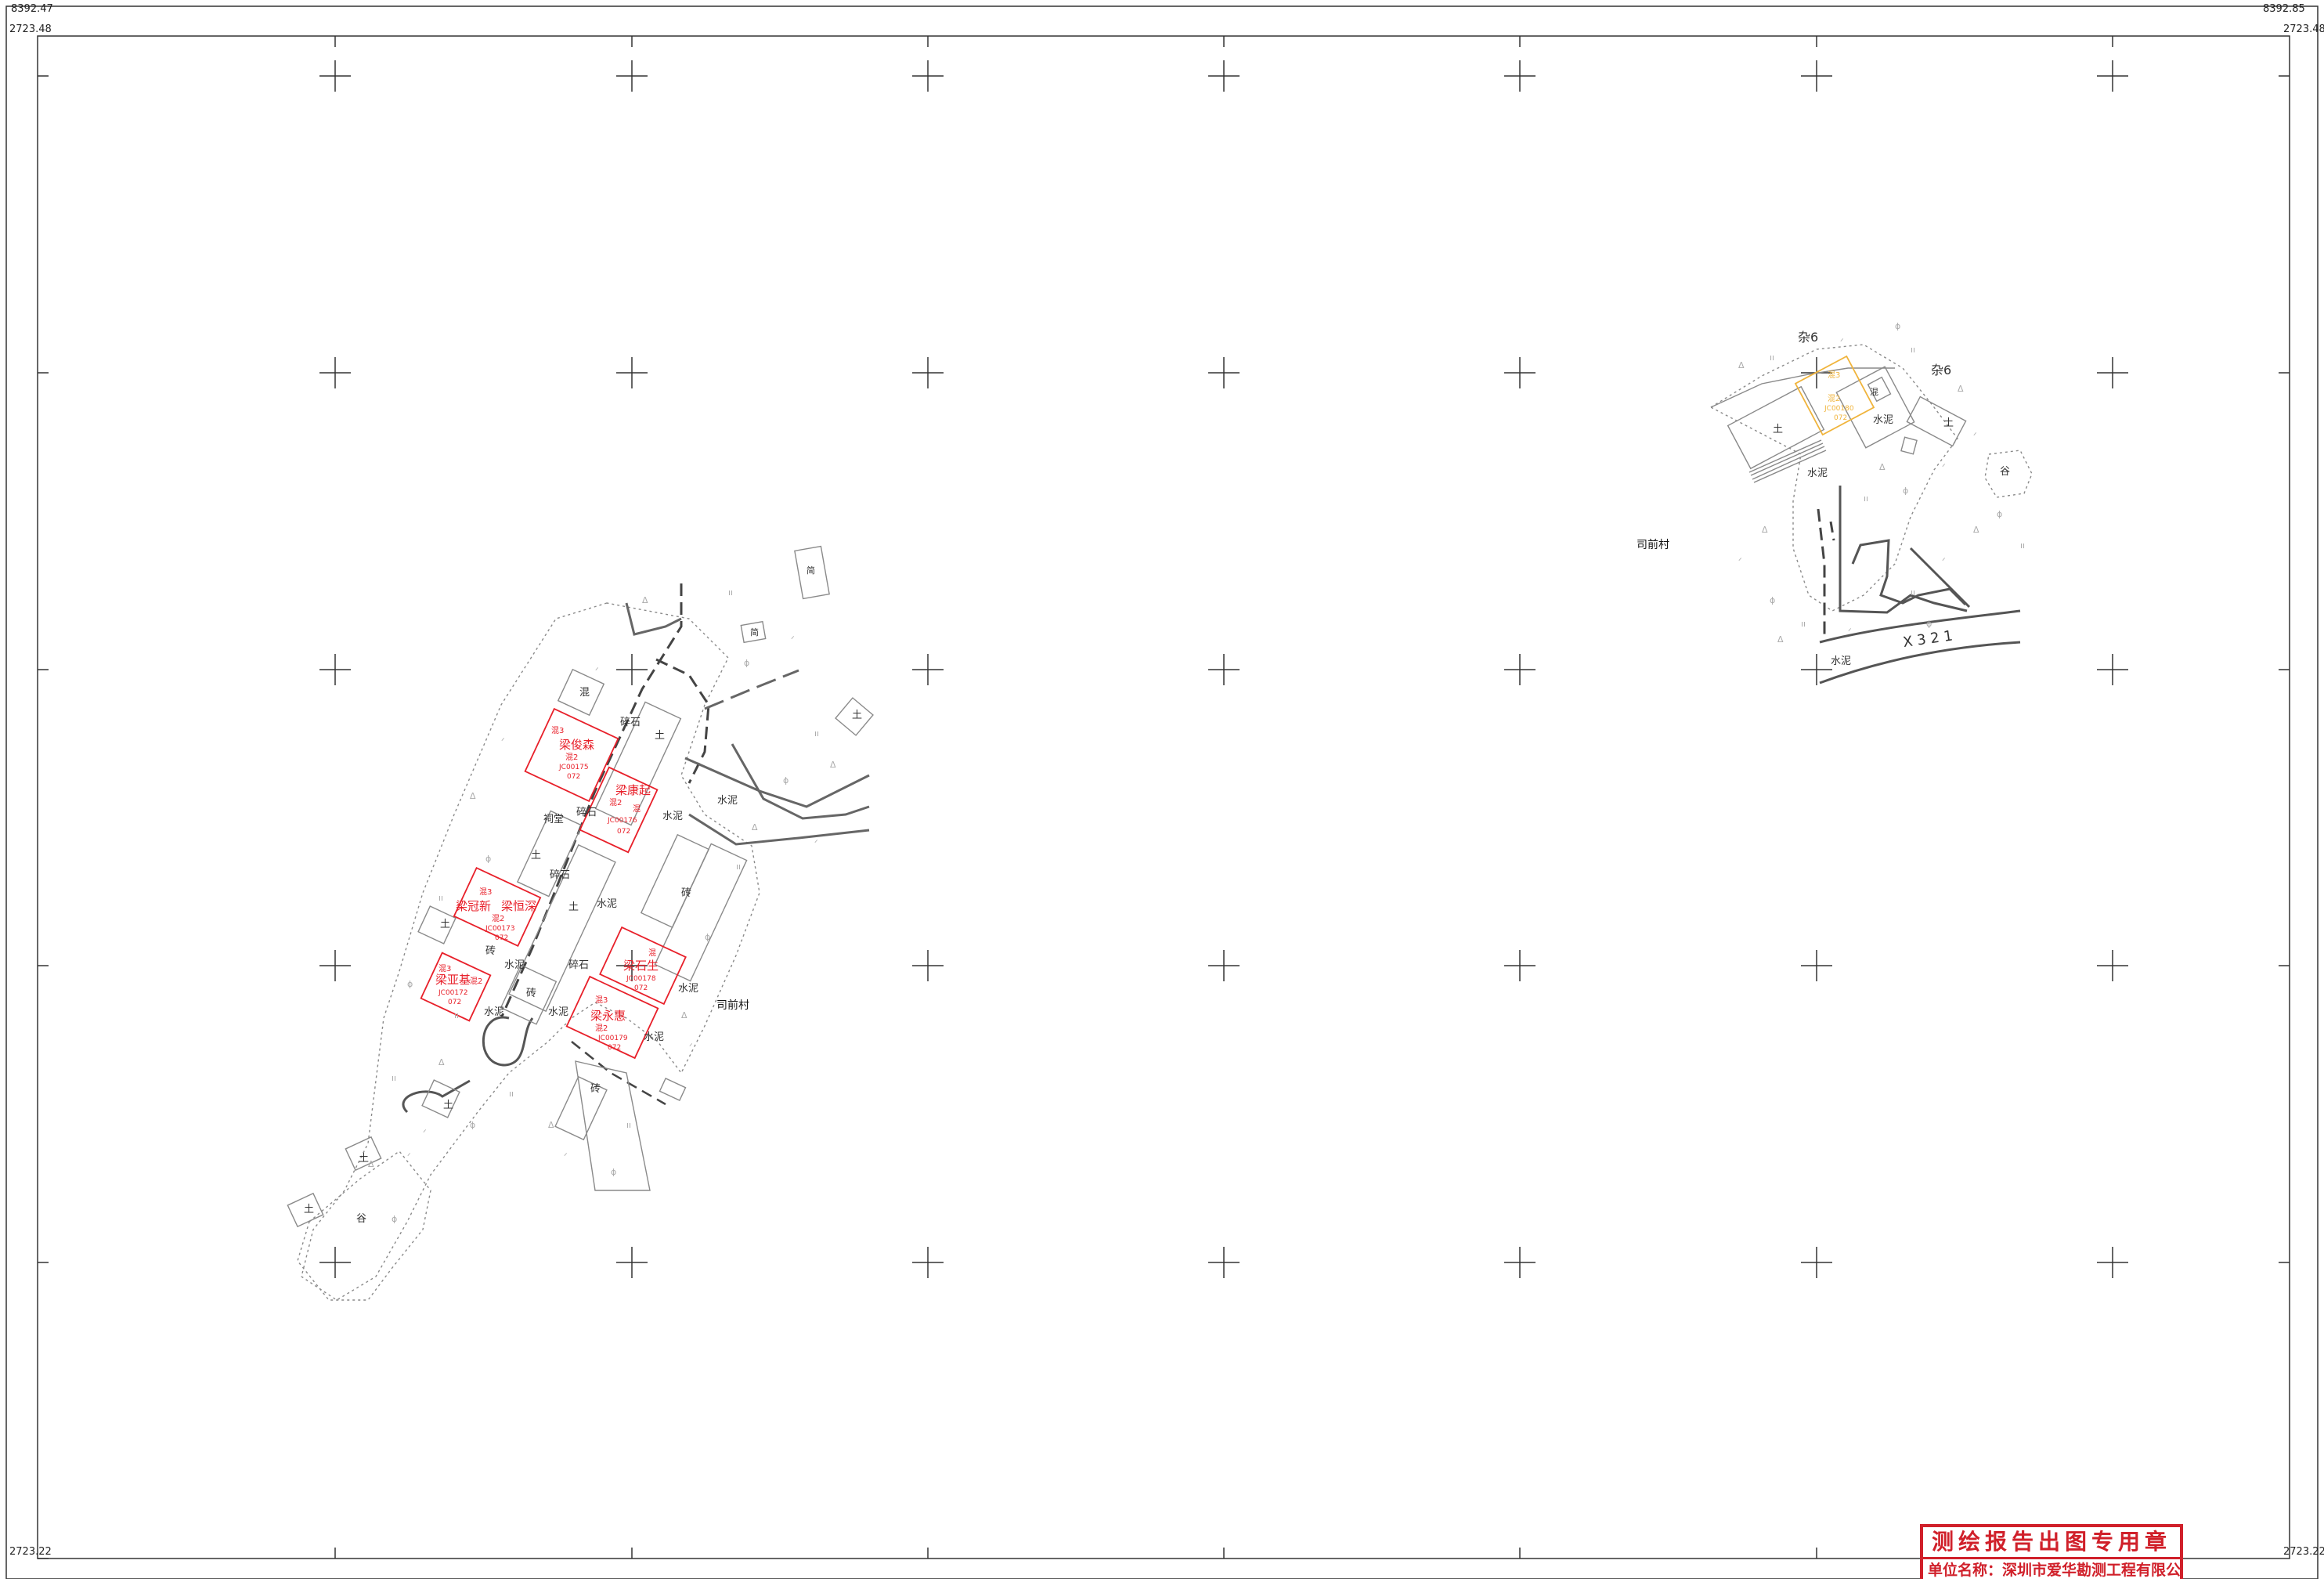 The width and height of the screenshot is (2324, 1582). What do you see at coordinates (553, 819) in the screenshot?
I see `label-shrine: 祠堂` at bounding box center [553, 819].